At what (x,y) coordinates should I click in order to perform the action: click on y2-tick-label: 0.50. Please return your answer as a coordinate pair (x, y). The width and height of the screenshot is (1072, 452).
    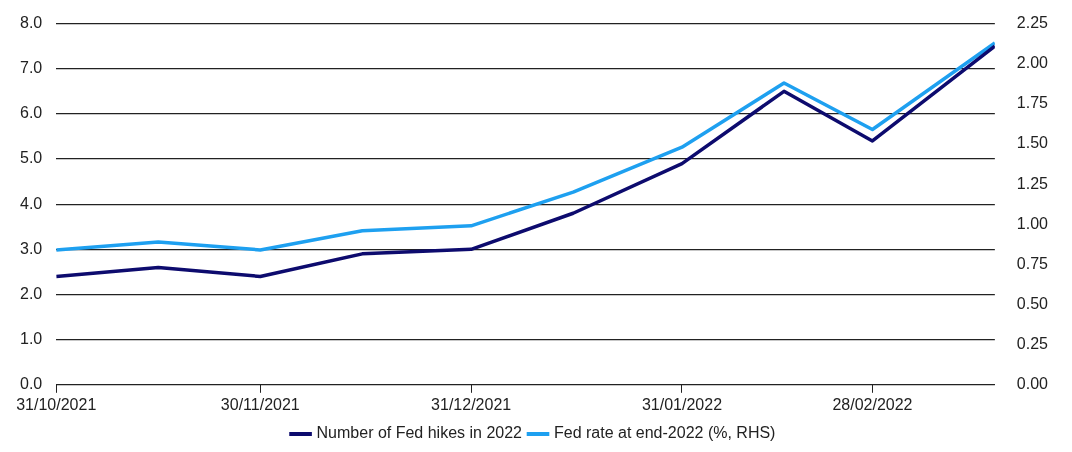
    Looking at the image, I should click on (1032, 303).